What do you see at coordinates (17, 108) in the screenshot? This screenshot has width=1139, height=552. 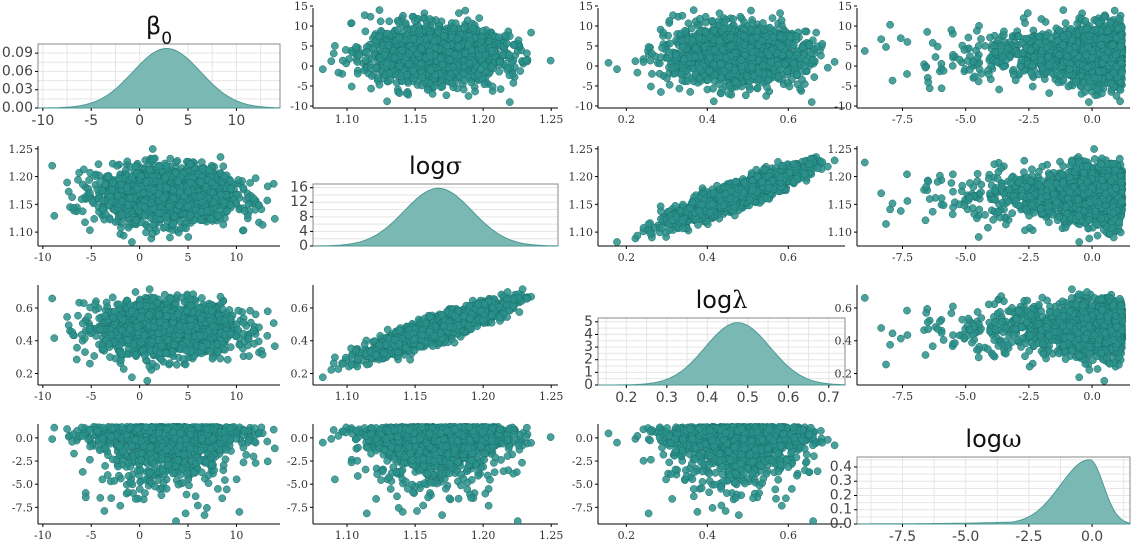 I see `density-beta0-ytick-label: 0.00` at bounding box center [17, 108].